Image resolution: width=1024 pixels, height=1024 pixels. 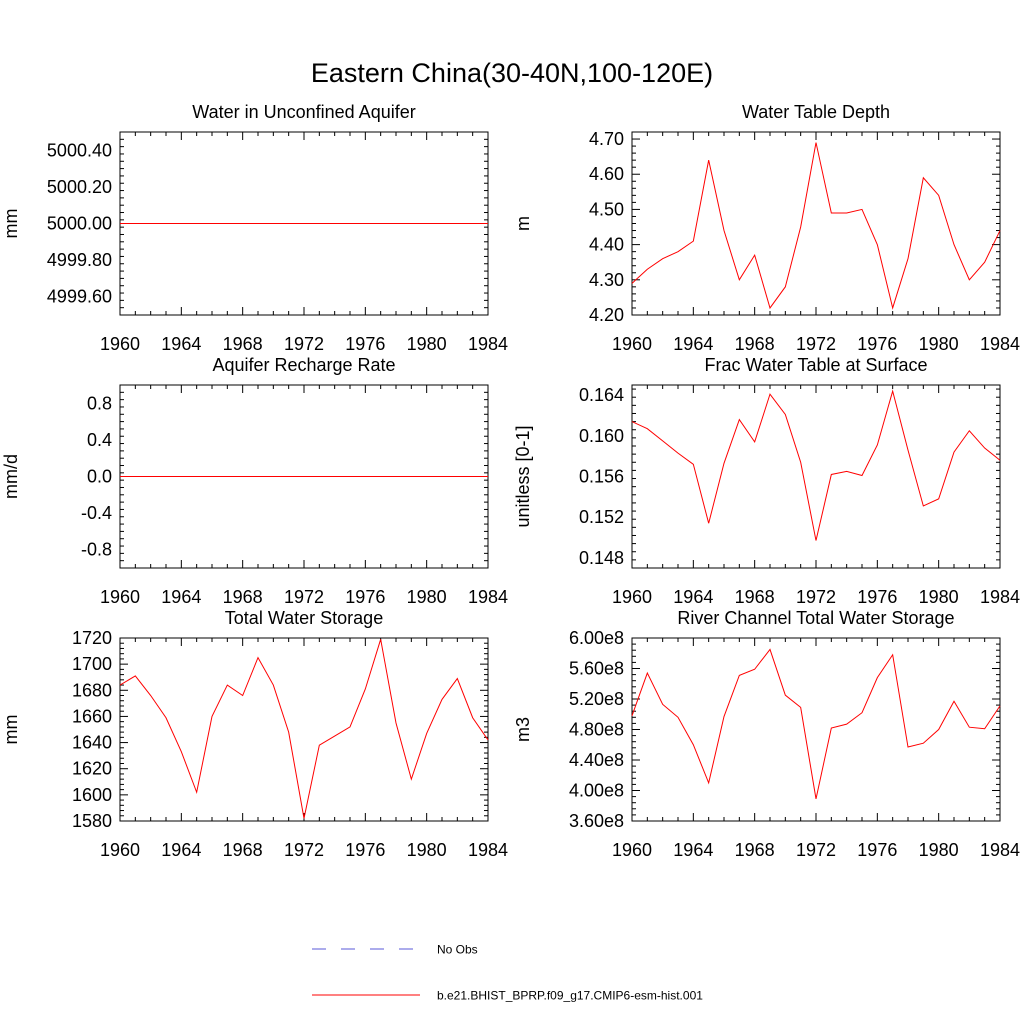 I want to click on y-tick-label: 4.40e8, so click(x=596, y=760).